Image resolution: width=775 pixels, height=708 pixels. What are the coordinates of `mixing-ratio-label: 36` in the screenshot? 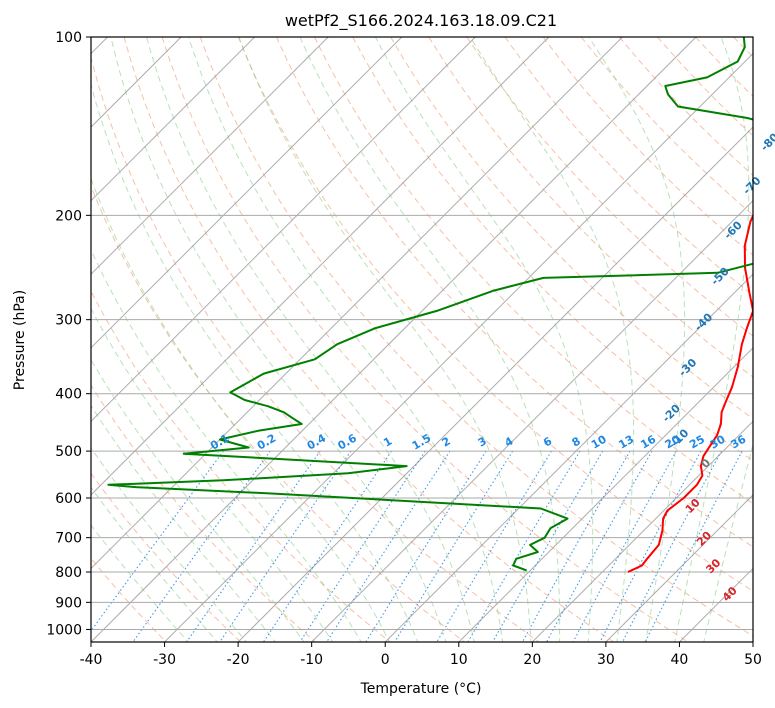 It's located at (738, 441).